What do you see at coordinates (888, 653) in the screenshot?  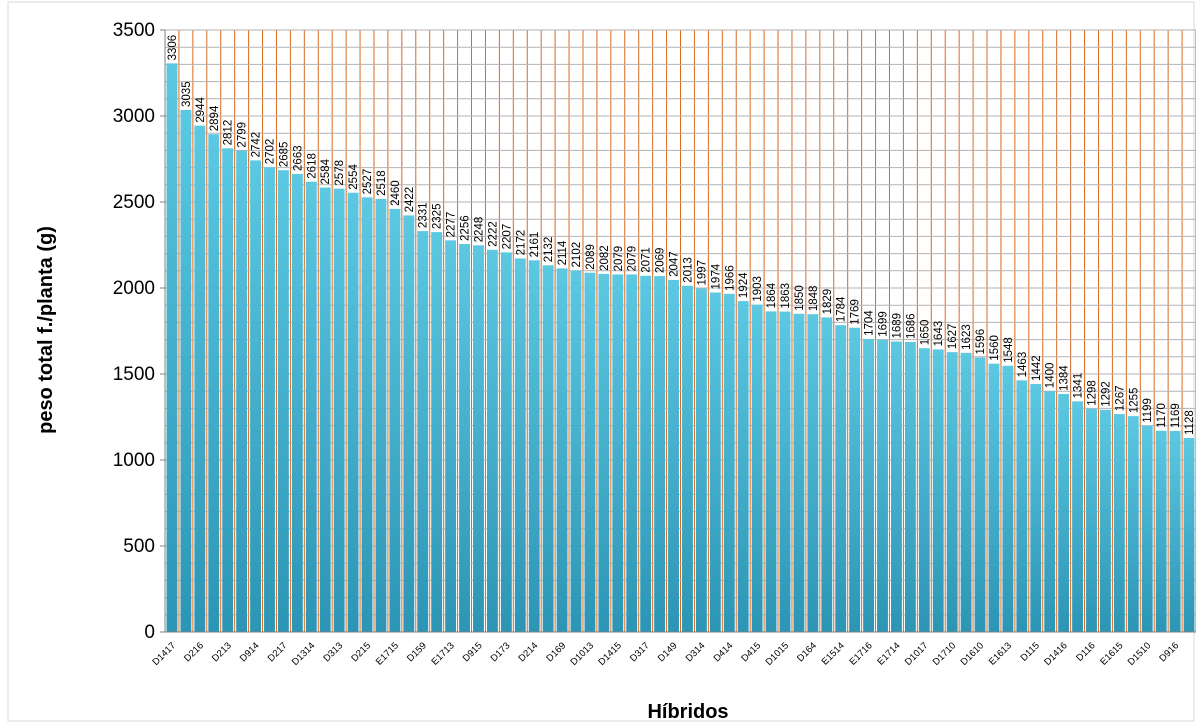 I see `x-tick-label: E1714` at bounding box center [888, 653].